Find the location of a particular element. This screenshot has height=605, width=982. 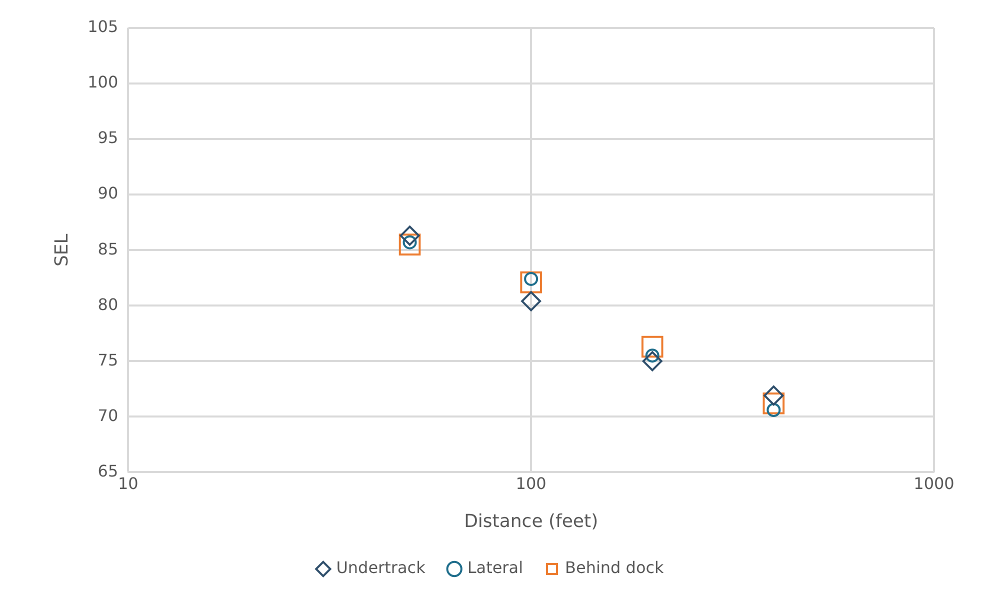

x-tick-label: 100 is located at coordinates (531, 483).